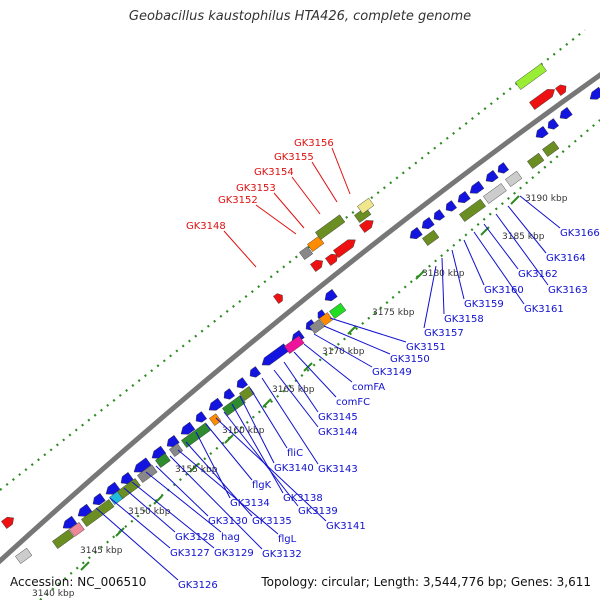 Image resolution: width=600 pixels, height=600 pixels. I want to click on gene-inner-2-shape, so click(98, 513).